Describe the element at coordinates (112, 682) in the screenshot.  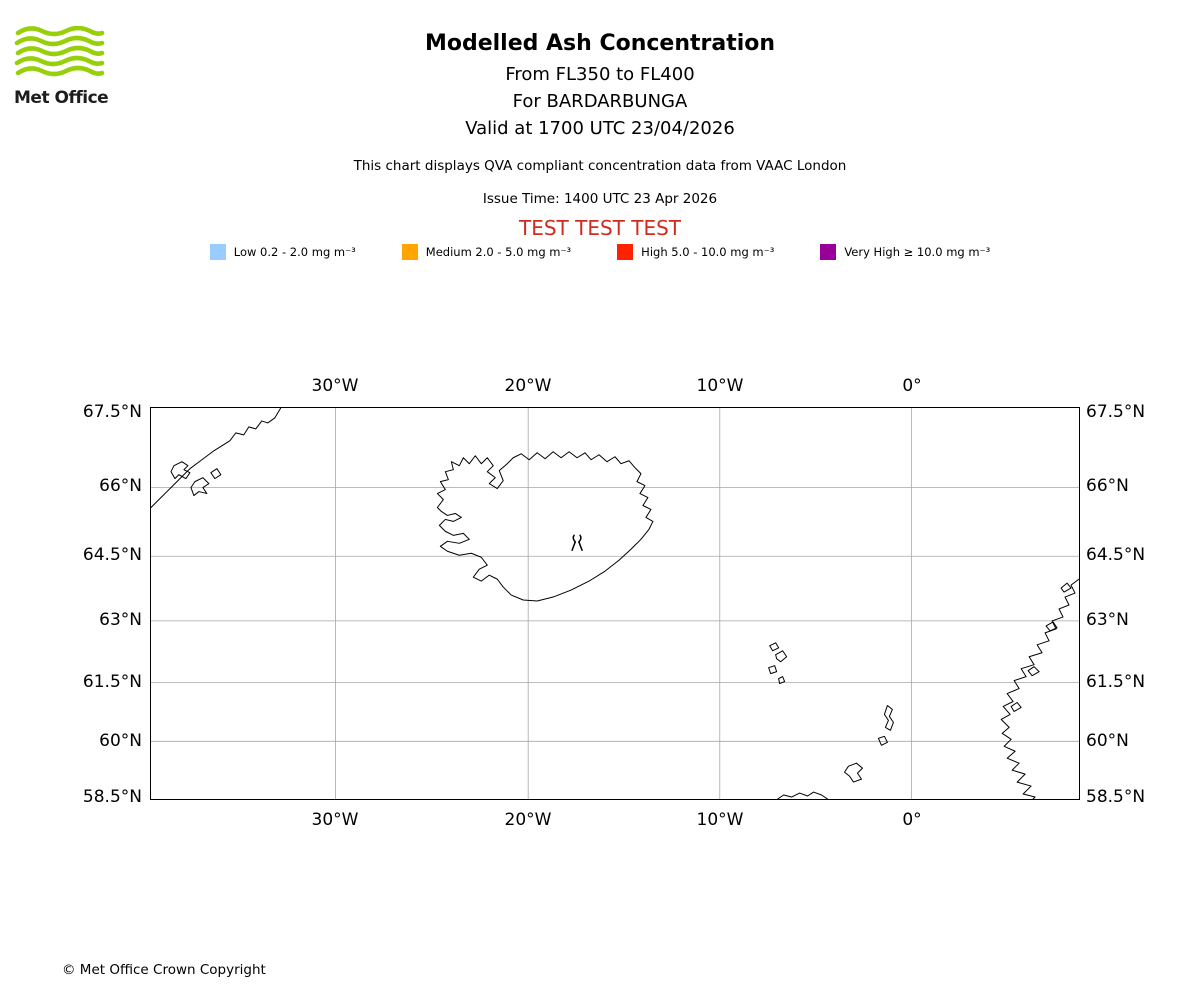
I see `lat-tick-left-61-5n: 61.5°N` at that location.